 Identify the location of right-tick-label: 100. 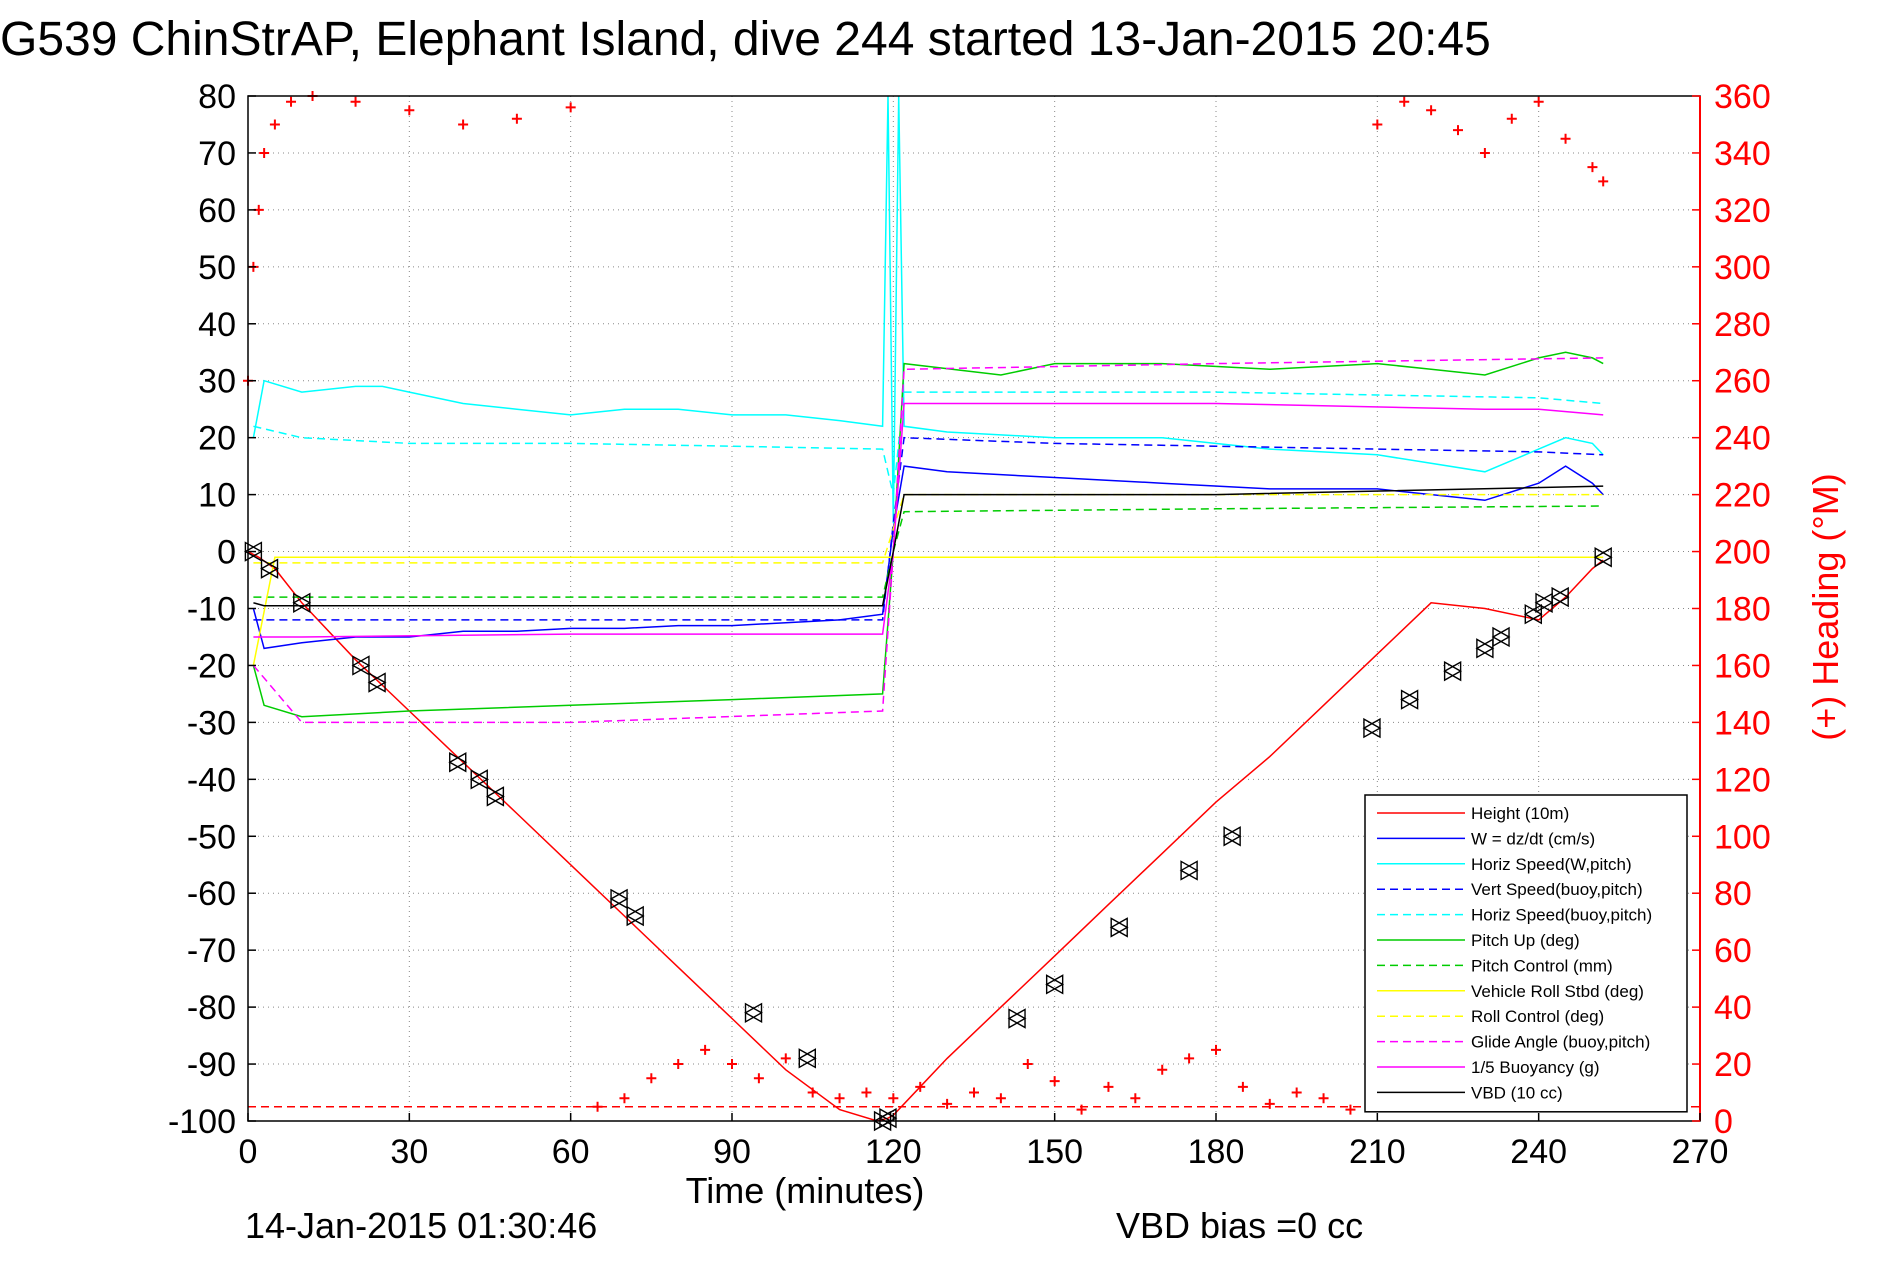
(1742, 837).